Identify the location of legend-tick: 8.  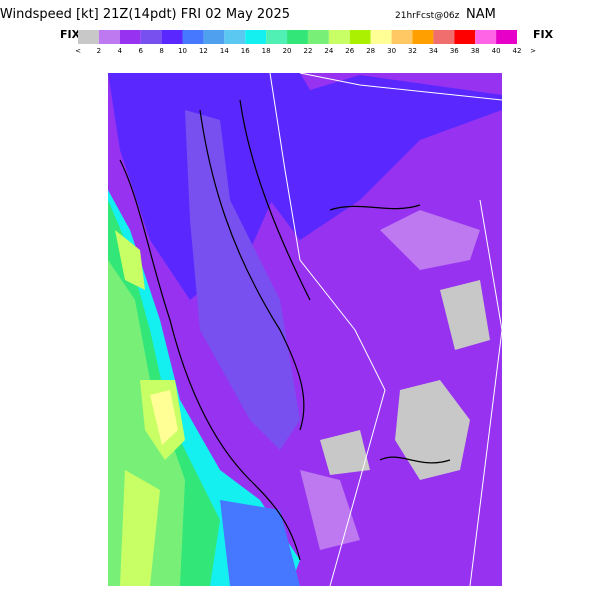
(161, 51).